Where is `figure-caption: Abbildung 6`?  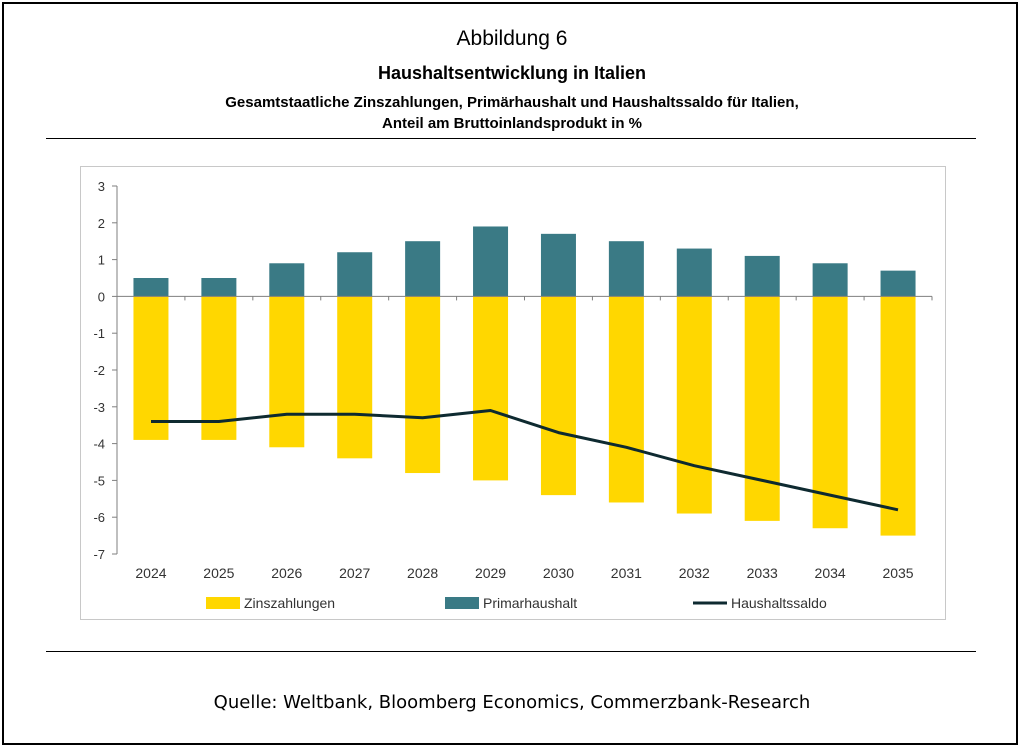 figure-caption: Abbildung 6 is located at coordinates (512, 38).